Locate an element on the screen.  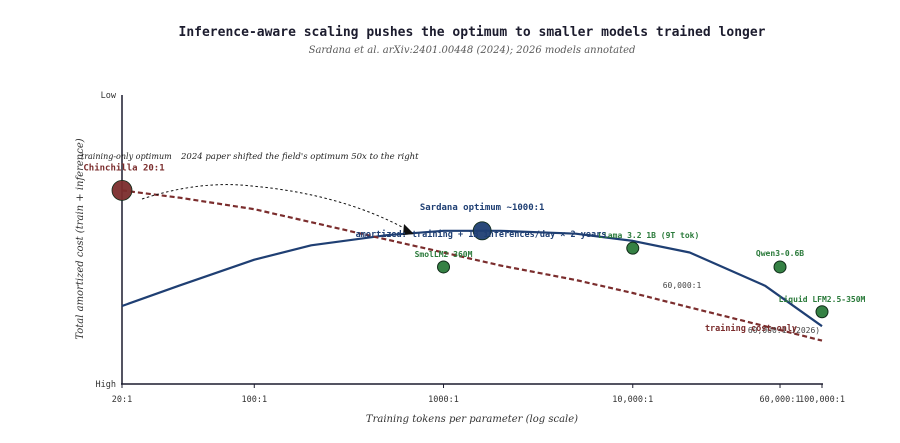
y-tick-label: Low is located at coordinates (109, 96).